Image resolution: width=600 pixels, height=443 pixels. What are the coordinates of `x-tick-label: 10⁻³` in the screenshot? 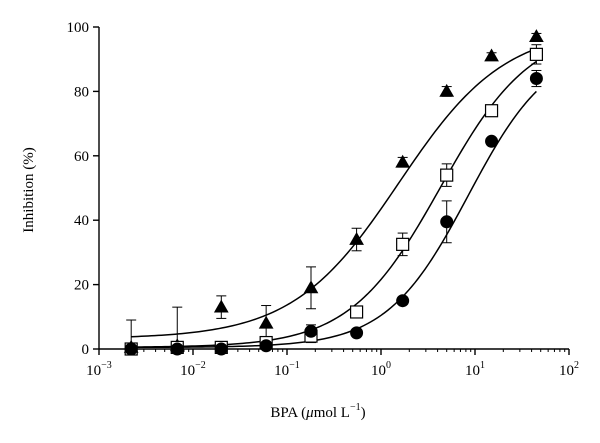 It's located at (99, 369).